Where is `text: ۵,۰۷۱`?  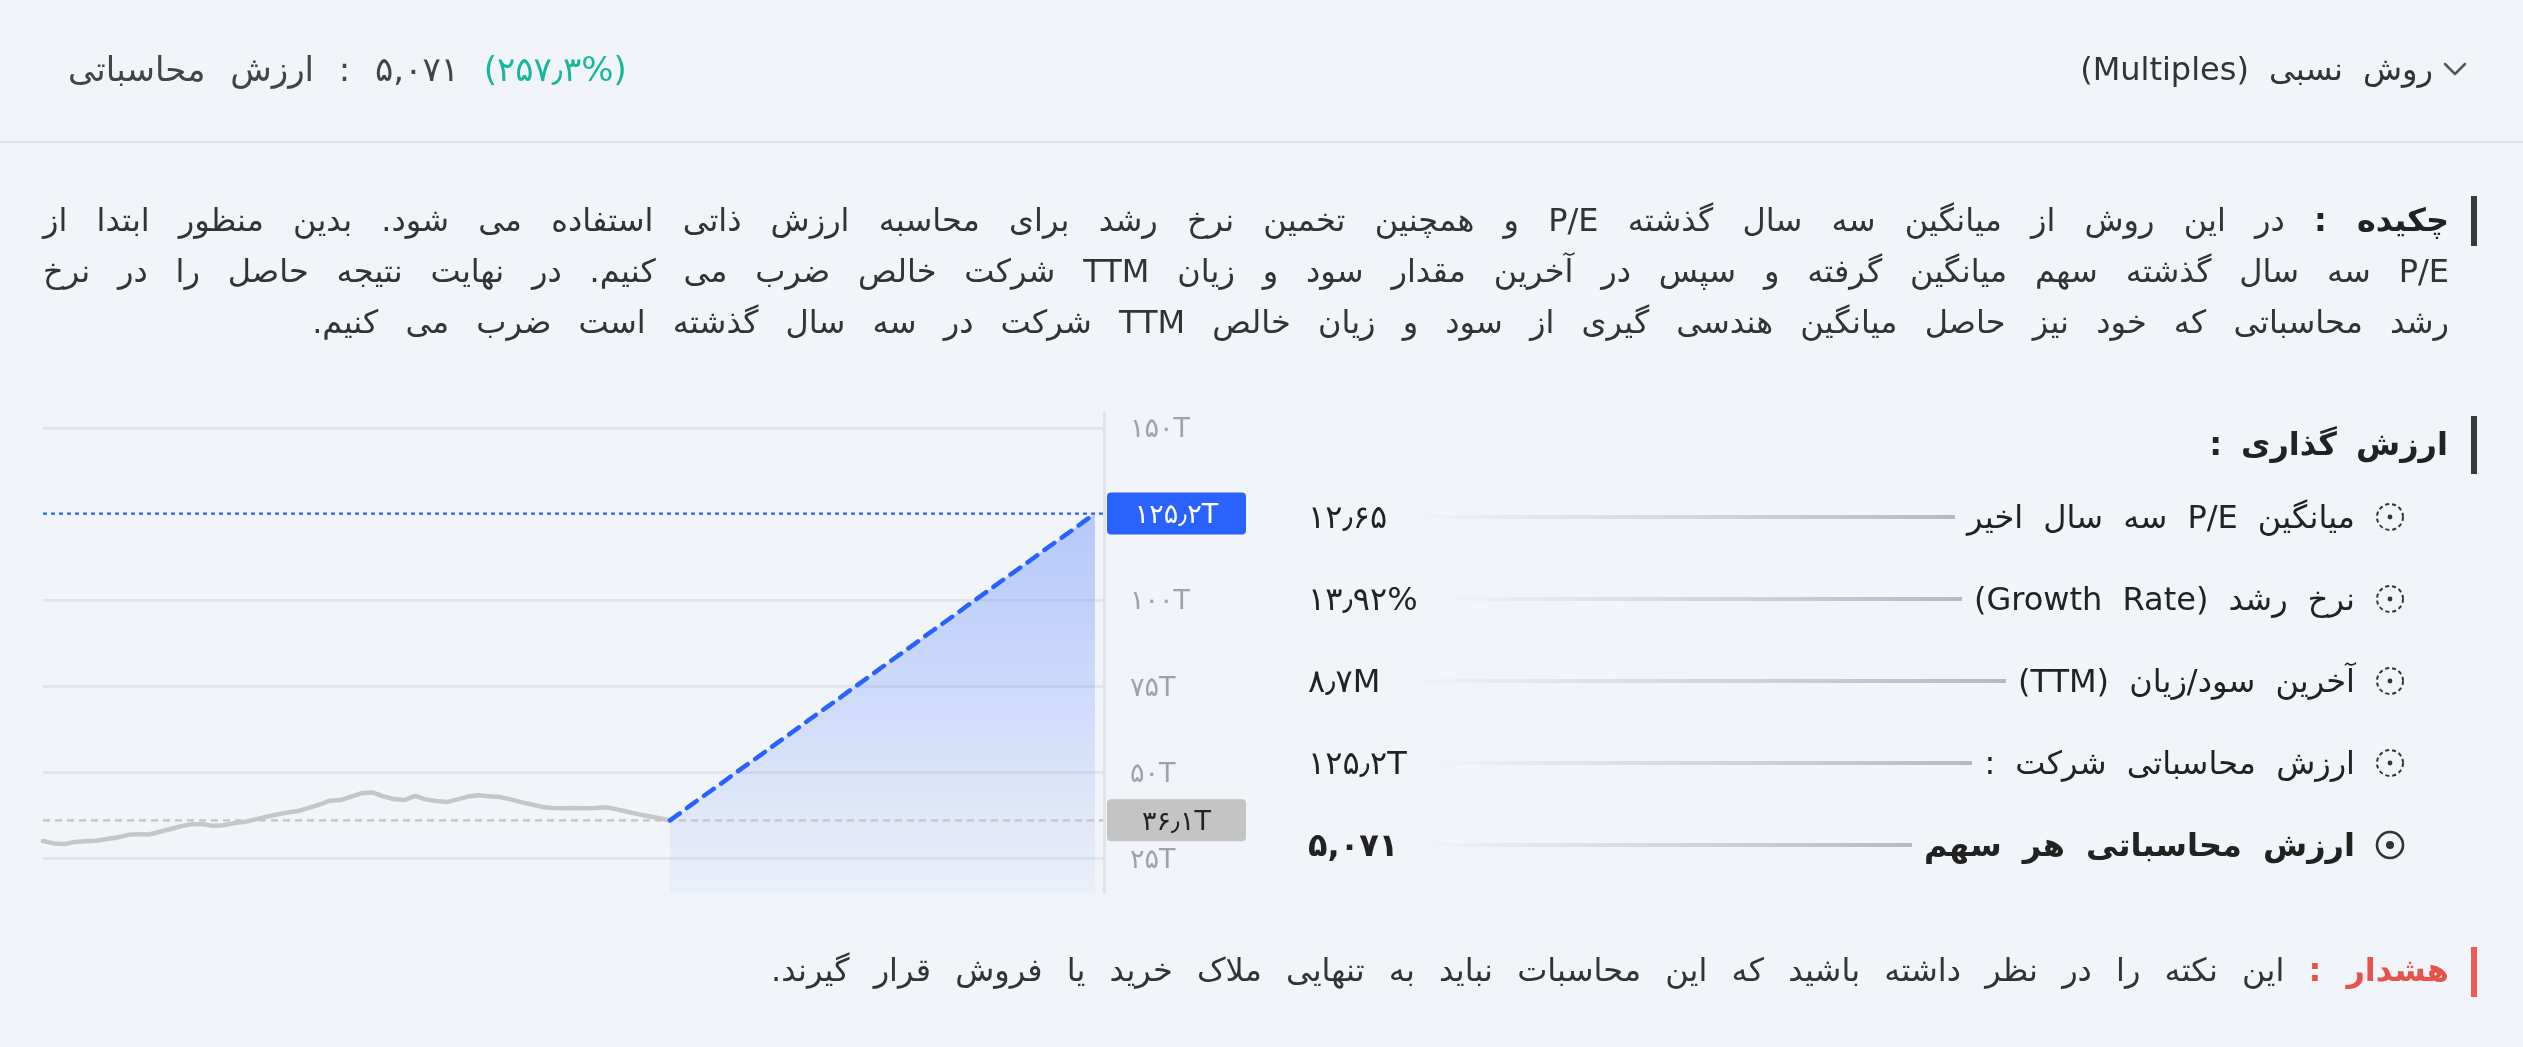 text: ۵,۰۷۱ is located at coordinates (1353, 845).